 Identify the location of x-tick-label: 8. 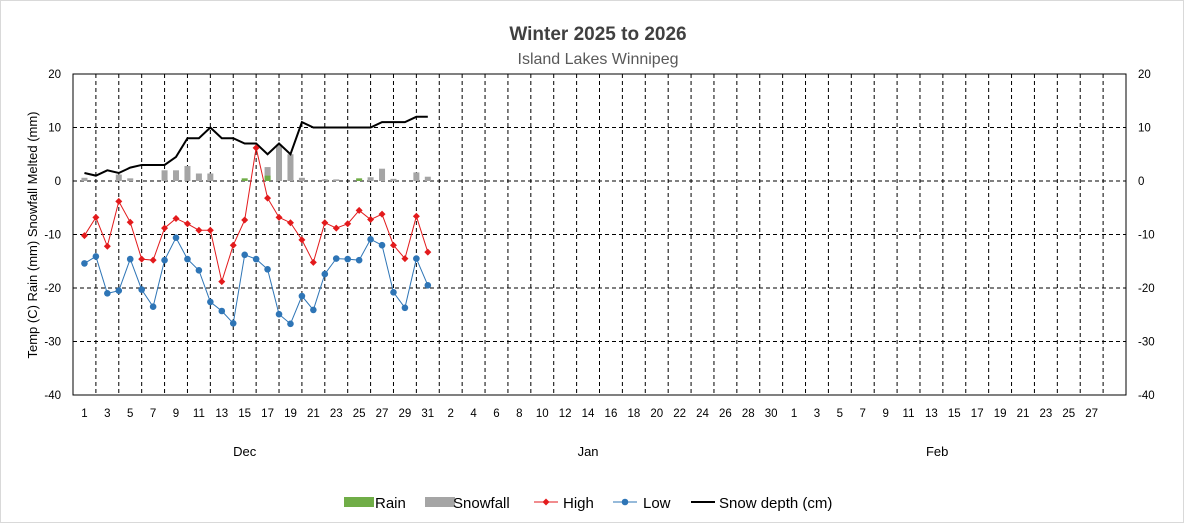
(519, 414).